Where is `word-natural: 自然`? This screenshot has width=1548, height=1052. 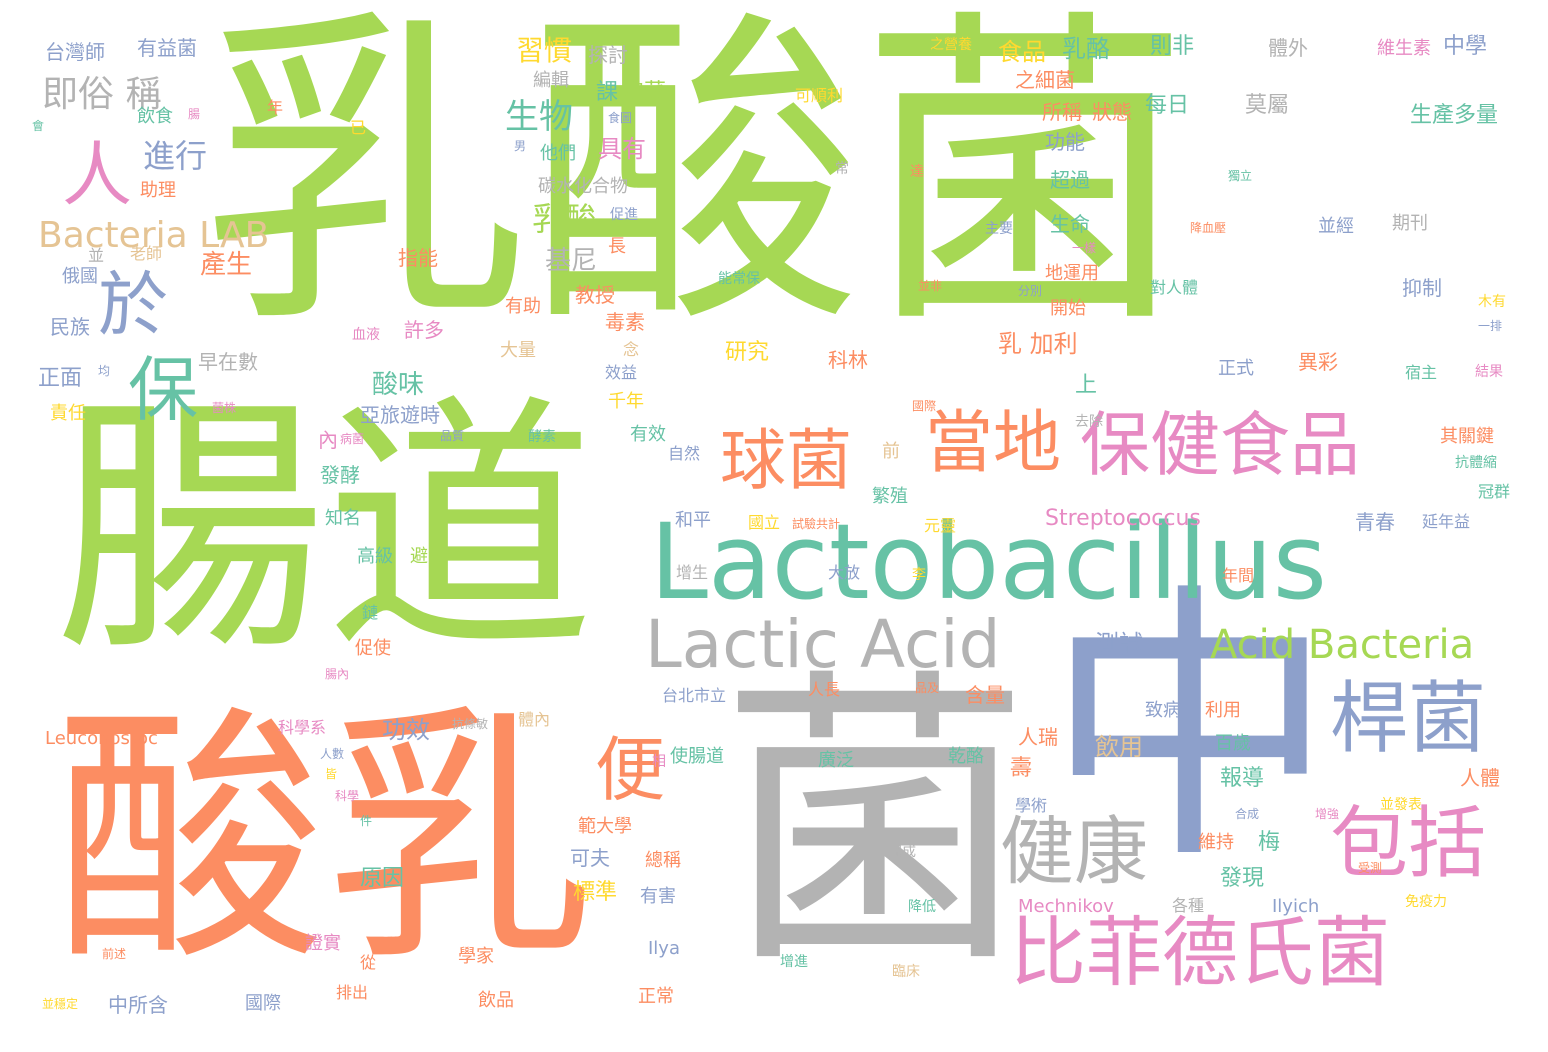
word-natural: 自然 is located at coordinates (684, 453).